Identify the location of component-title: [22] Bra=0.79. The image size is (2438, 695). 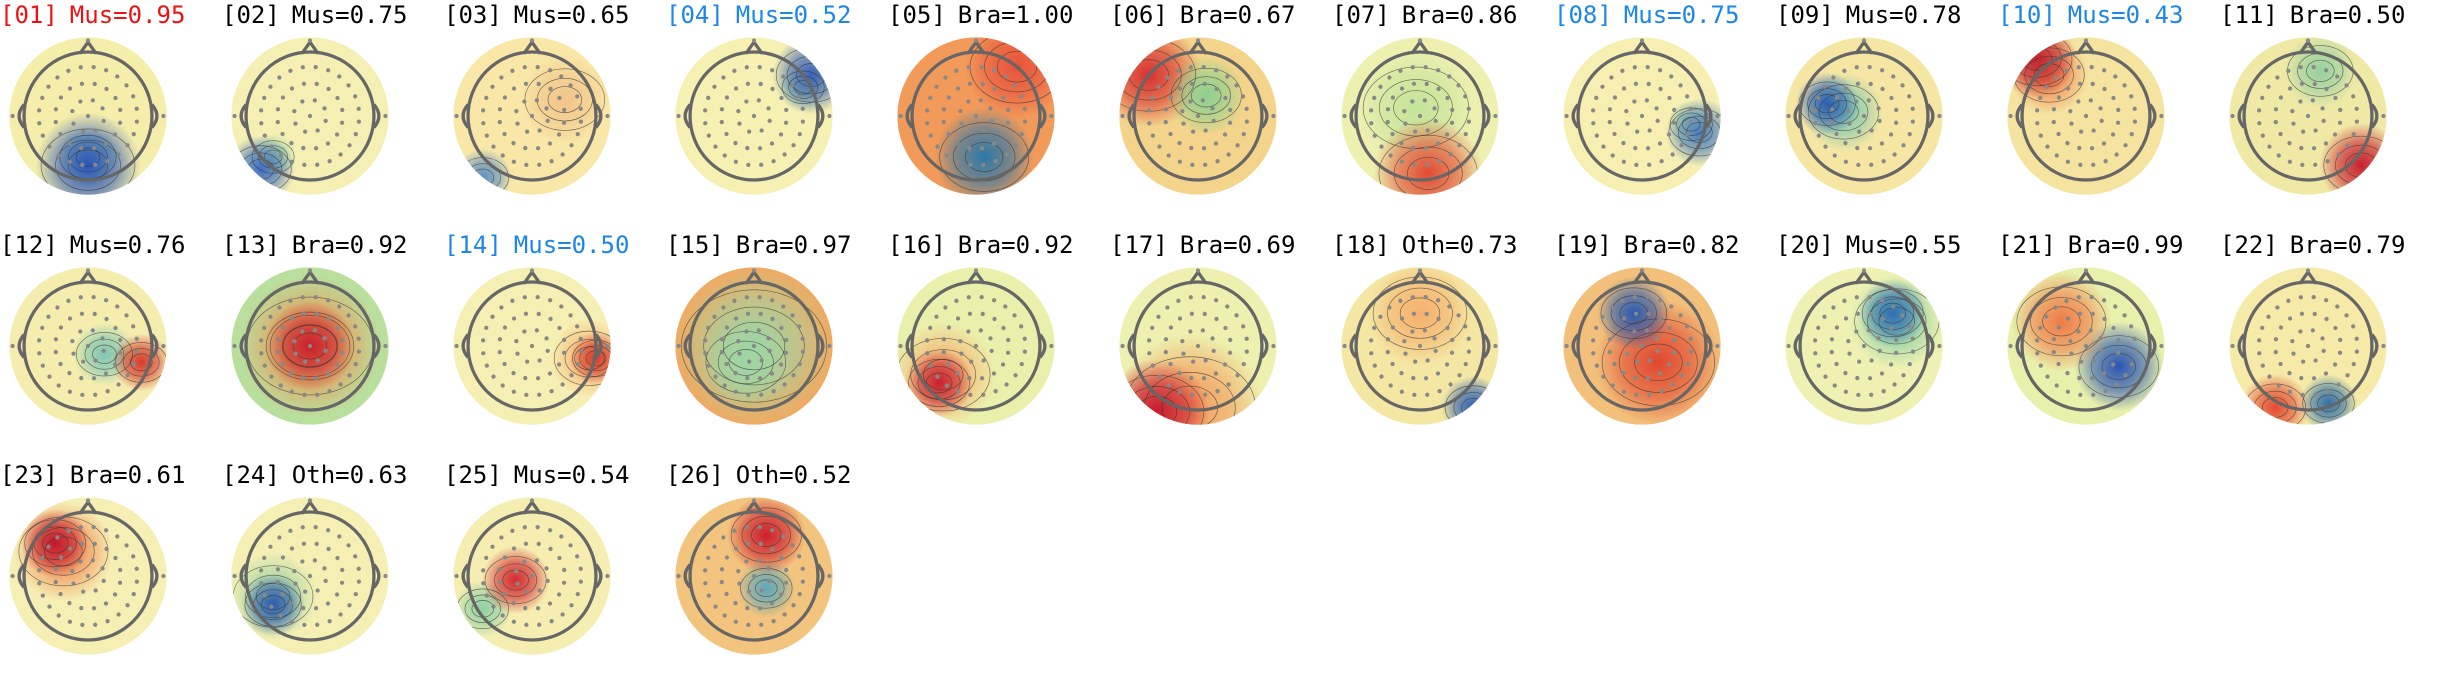
(2312, 245).